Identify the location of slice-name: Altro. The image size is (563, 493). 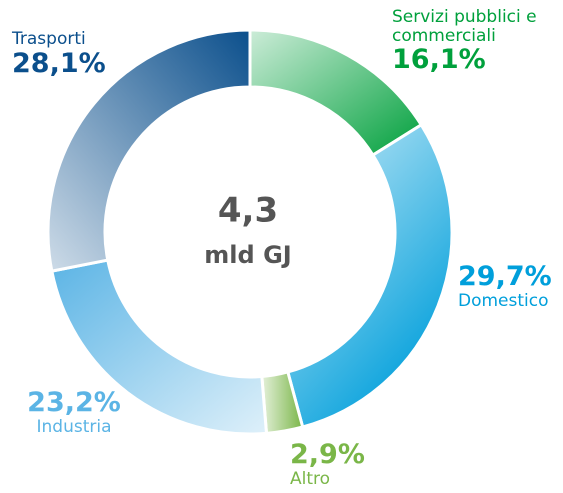
(310, 478).